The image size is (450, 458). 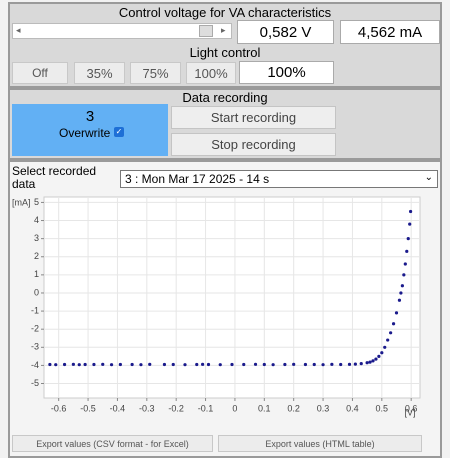 What do you see at coordinates (285, 32) in the screenshot?
I see `voltage-value: 0,582 V` at bounding box center [285, 32].